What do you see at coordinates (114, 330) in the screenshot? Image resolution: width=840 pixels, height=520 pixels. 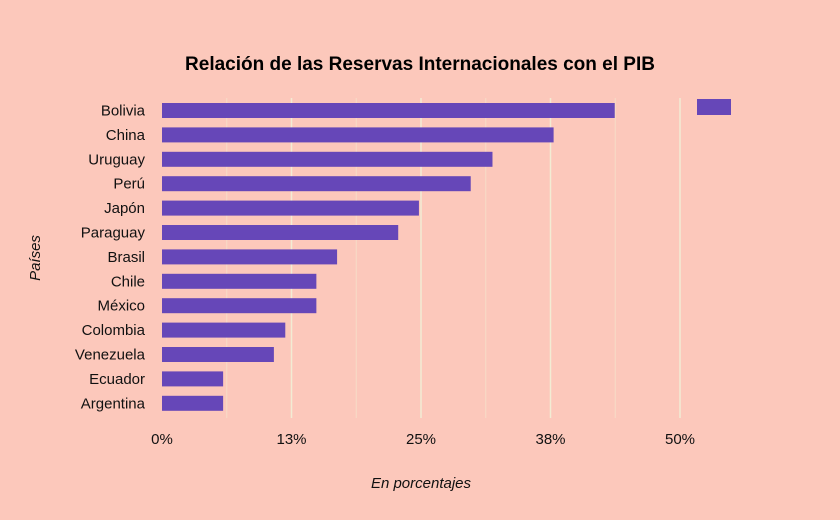 I see `category-label: Colombia` at bounding box center [114, 330].